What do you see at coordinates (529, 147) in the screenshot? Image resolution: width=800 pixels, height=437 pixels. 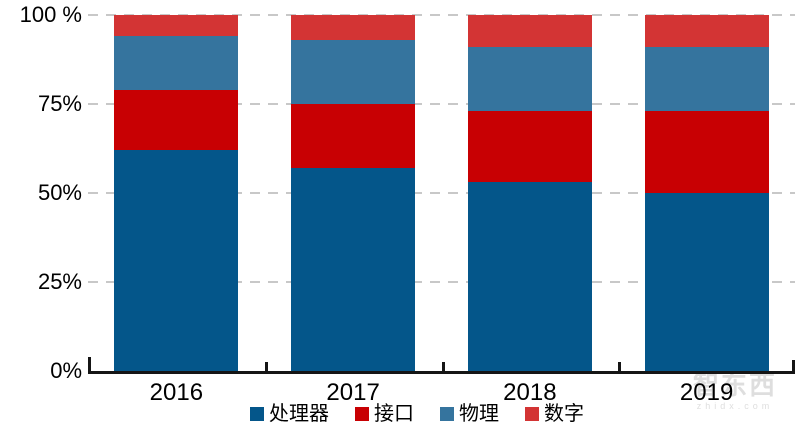 I see `bar-segment-接口-2018` at bounding box center [529, 147].